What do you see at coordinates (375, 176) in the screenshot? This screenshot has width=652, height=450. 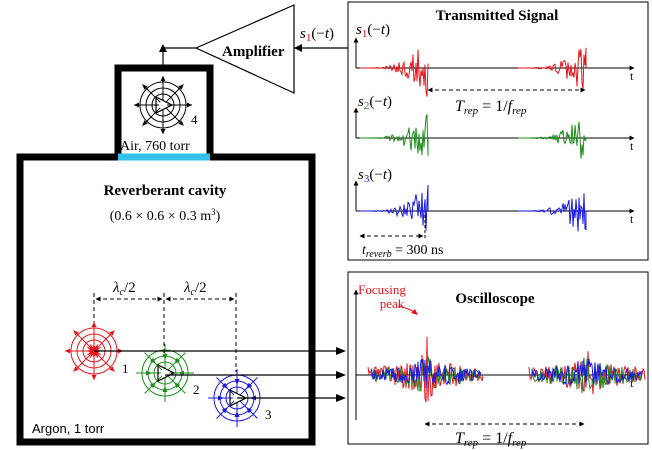 I see `s3-label: s3(−t)` at bounding box center [375, 176].